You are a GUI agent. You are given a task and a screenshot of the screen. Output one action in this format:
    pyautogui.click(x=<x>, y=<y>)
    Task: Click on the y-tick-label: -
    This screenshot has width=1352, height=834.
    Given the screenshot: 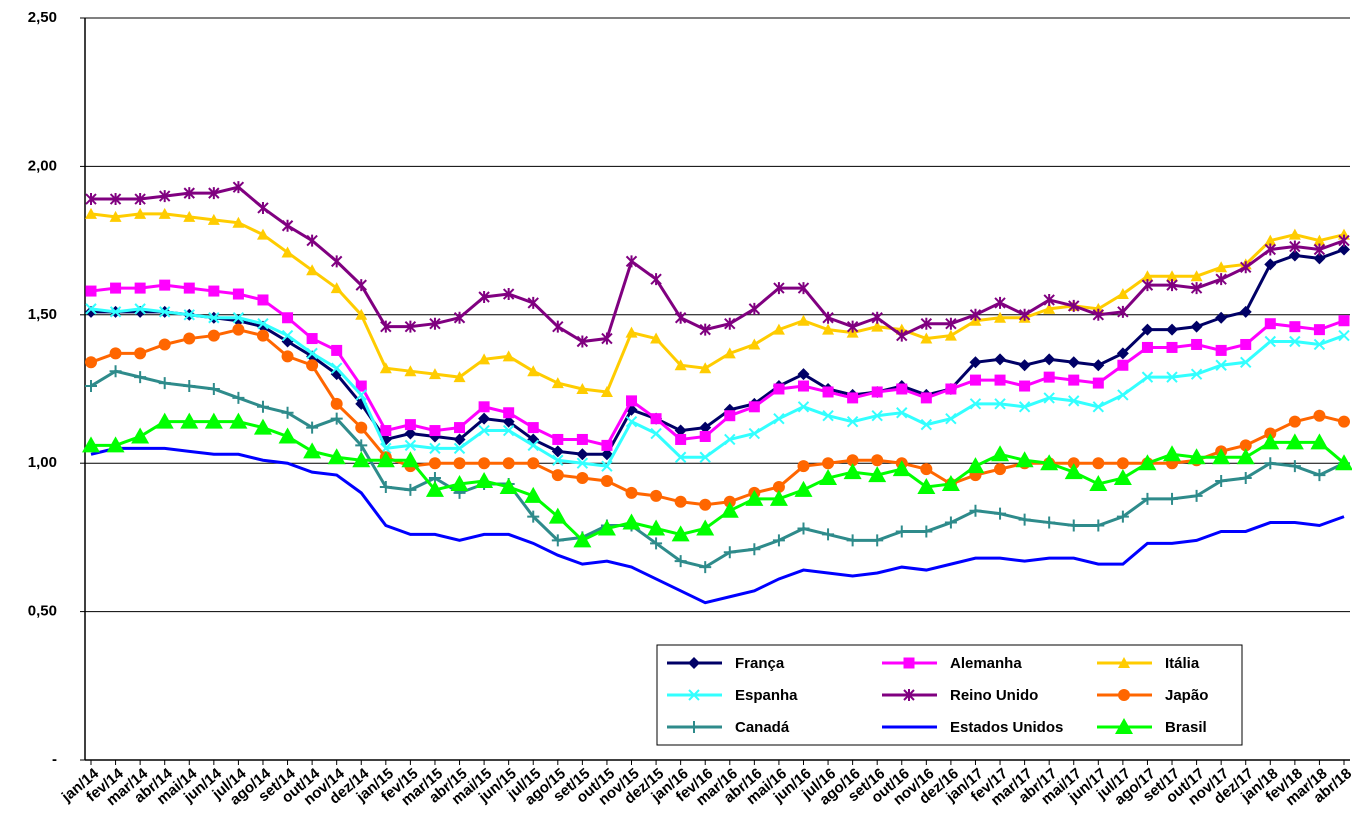 What is the action you would take?
    pyautogui.click(x=54, y=759)
    